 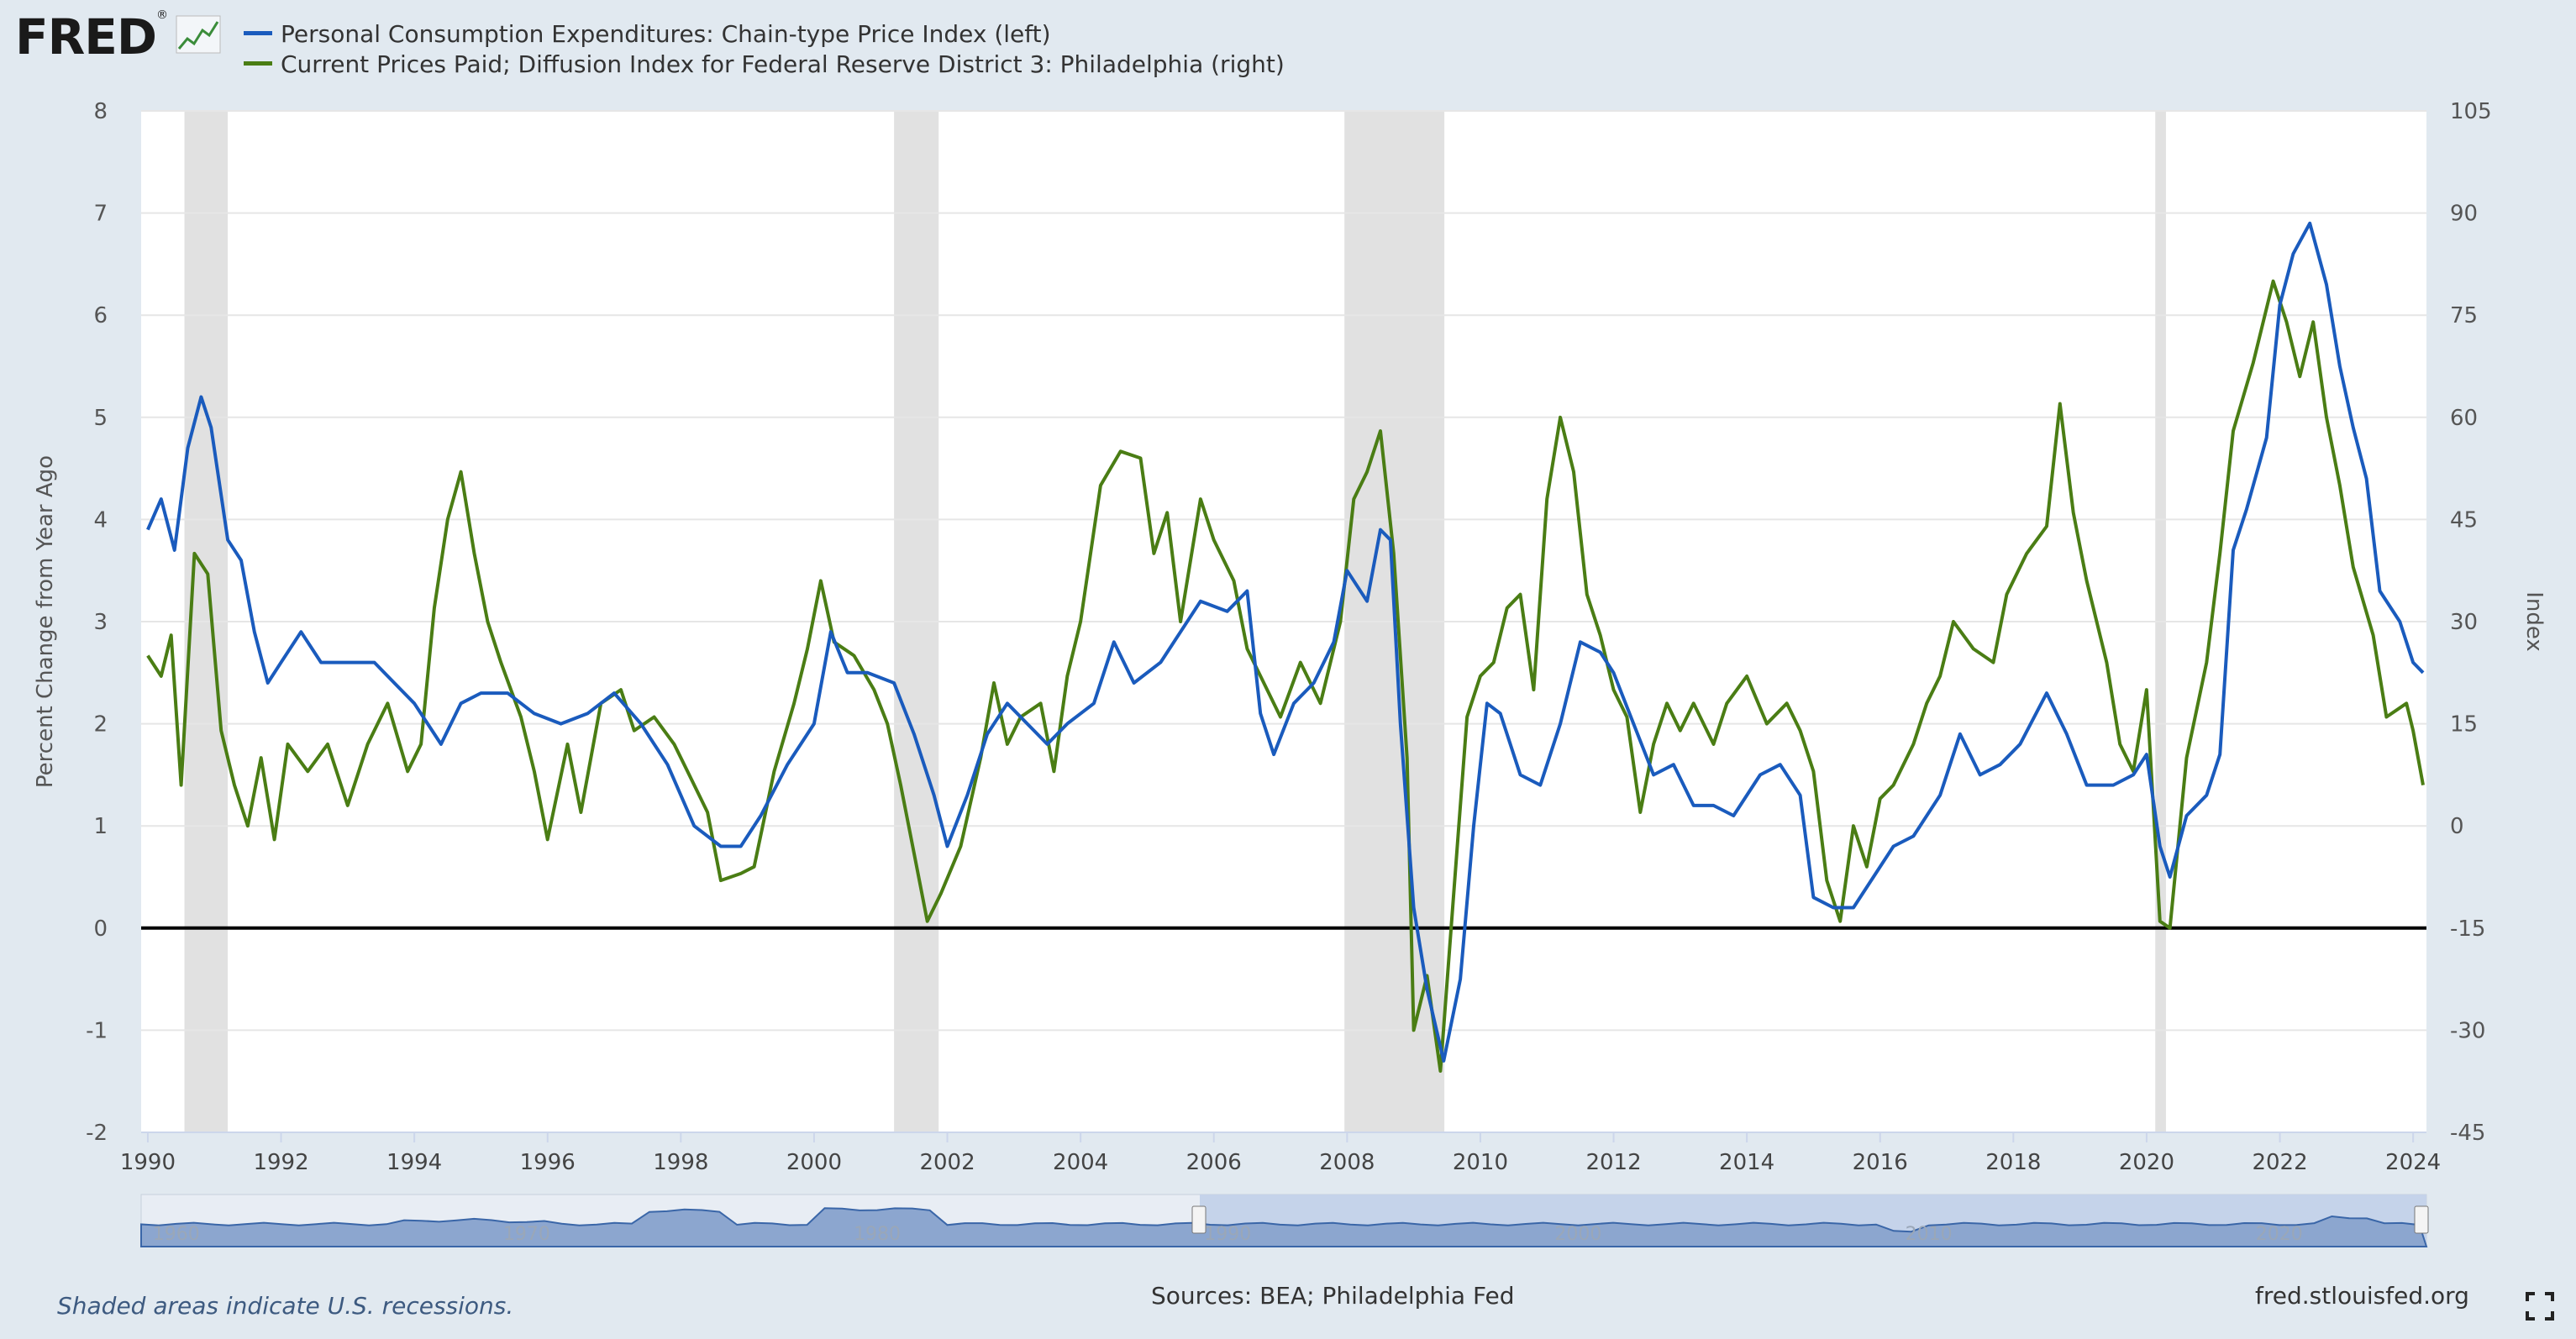 What do you see at coordinates (2540, 1306) in the screenshot?
I see `fullscreen-icon` at bounding box center [2540, 1306].